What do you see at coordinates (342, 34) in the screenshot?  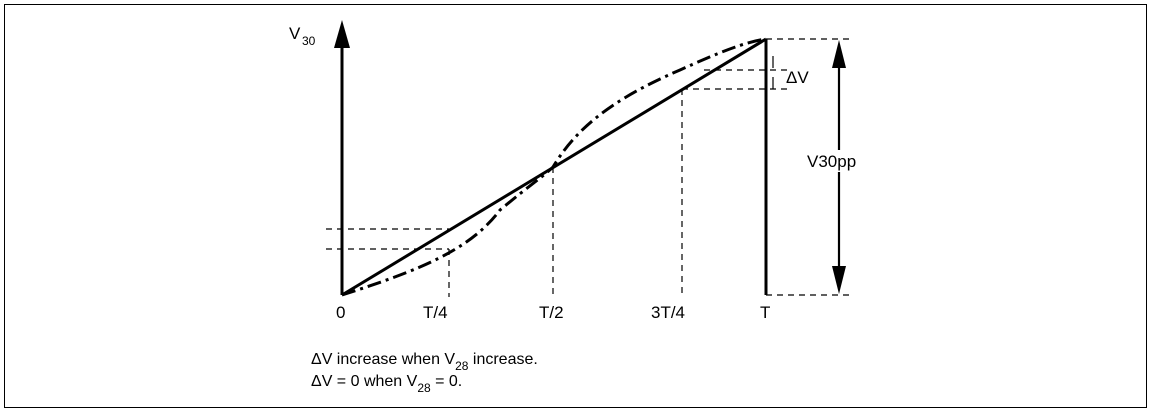 I see `y-axis-arrowhead` at bounding box center [342, 34].